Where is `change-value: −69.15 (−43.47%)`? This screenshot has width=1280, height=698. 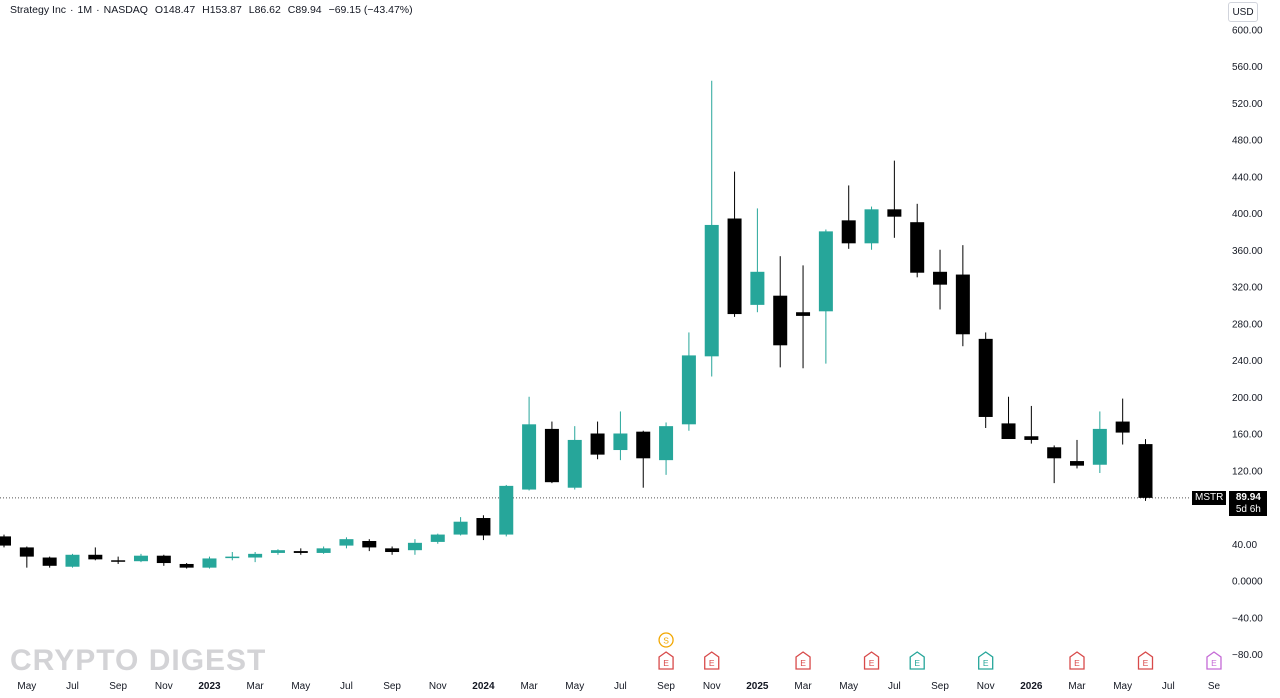 change-value: −69.15 (−43.47%) is located at coordinates (370, 10).